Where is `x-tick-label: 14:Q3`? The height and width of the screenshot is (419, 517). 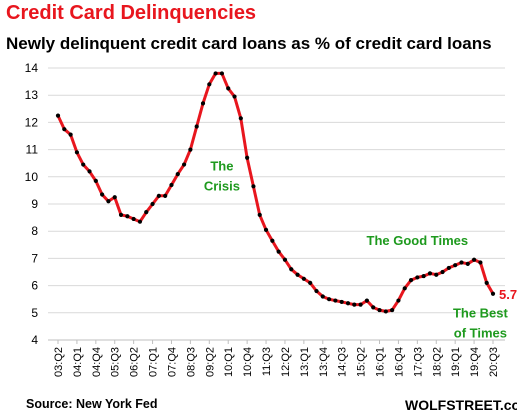 x-tick-label: 14:Q3 is located at coordinates (343, 362).